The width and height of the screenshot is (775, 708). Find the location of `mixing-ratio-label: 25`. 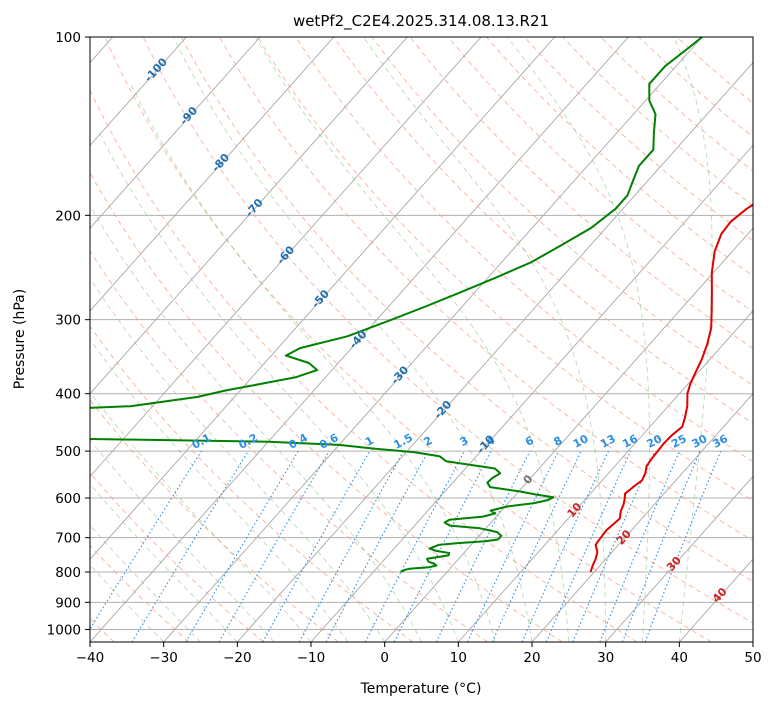

mixing-ratio-label: 25 is located at coordinates (679, 441).